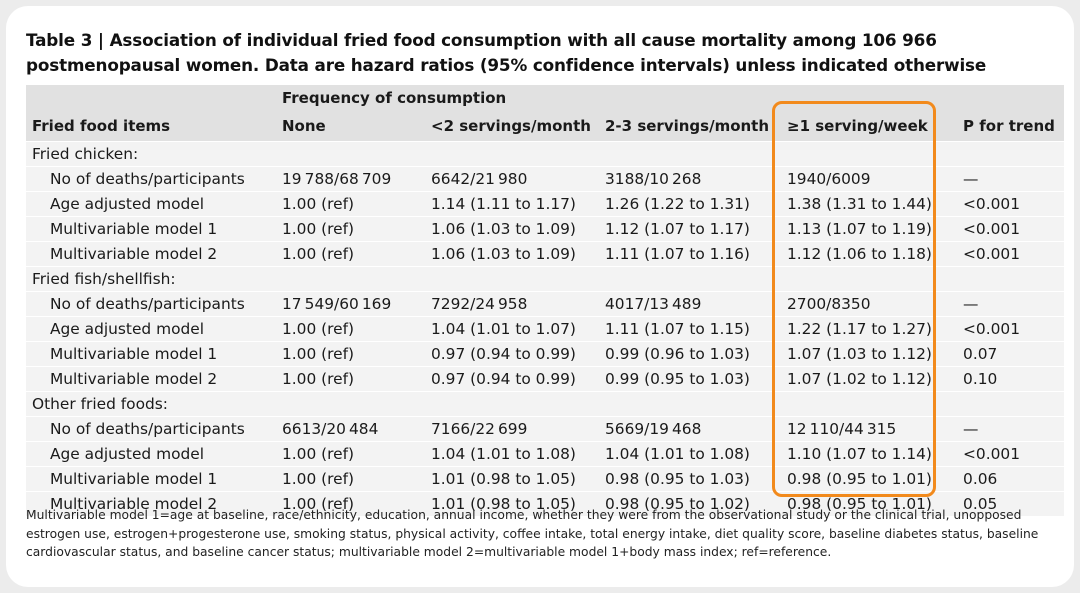 The width and height of the screenshot is (1080, 593). I want to click on column-header-p-trend: P for trend, so click(1010, 127).